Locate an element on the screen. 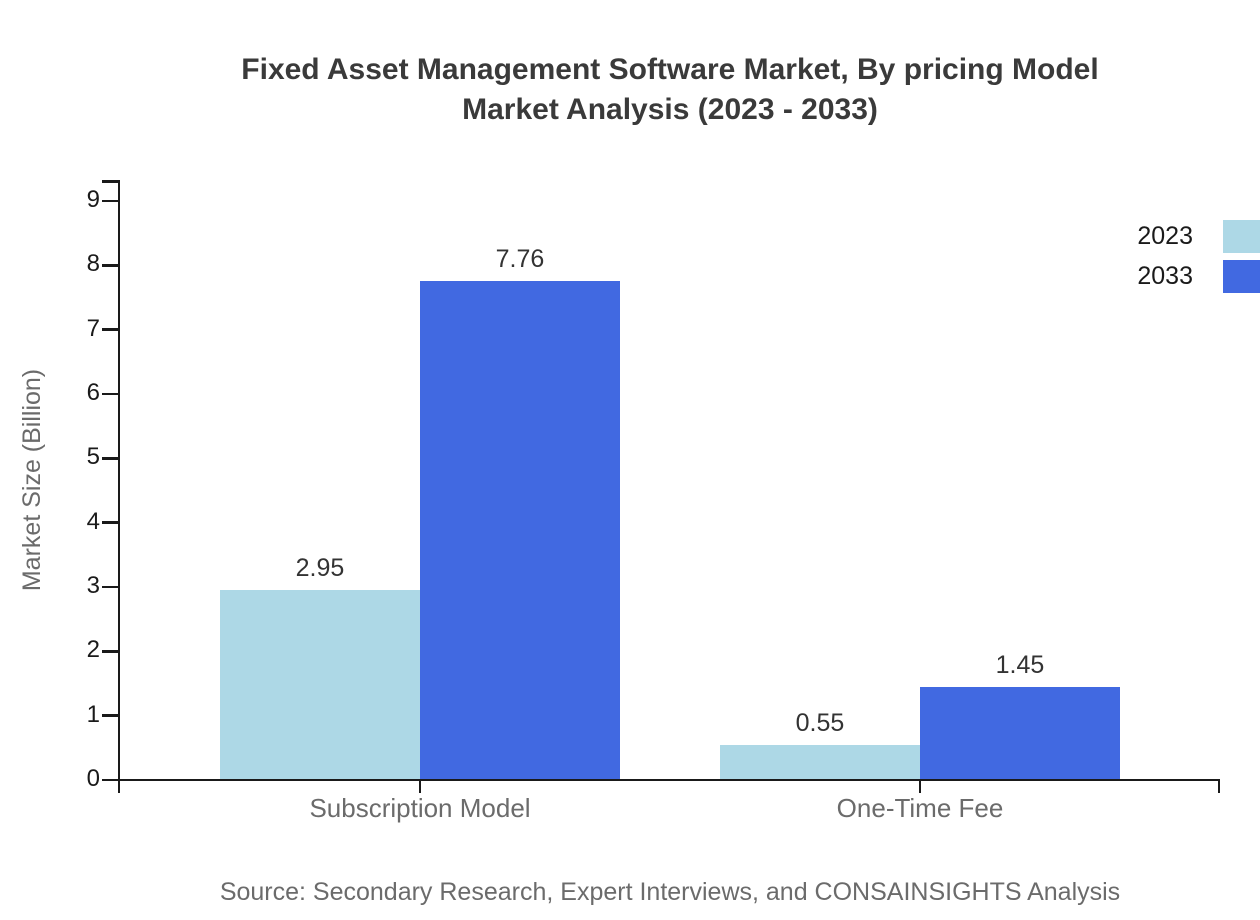  y-tick-label: 9 is located at coordinates (93, 200).